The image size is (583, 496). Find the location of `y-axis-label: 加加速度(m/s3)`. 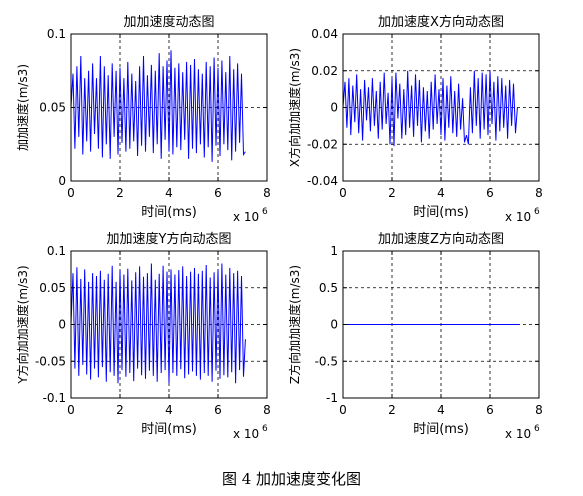

y-axis-label: 加加速度(m/s3) is located at coordinates (22, 107).